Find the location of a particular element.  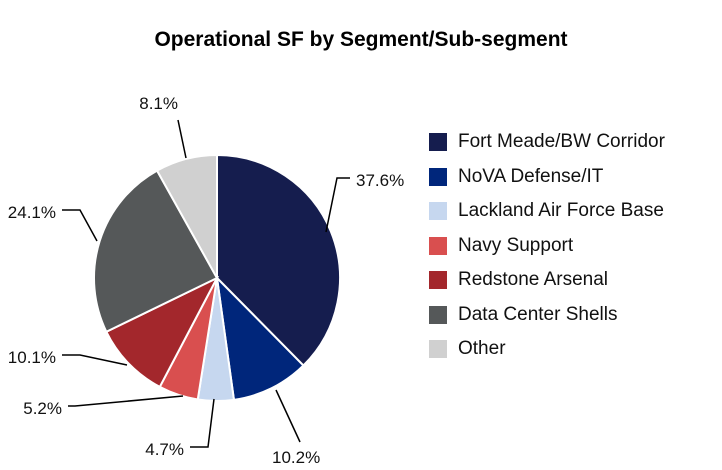

legend-item: Lackland Air Force Base is located at coordinates (547, 211).